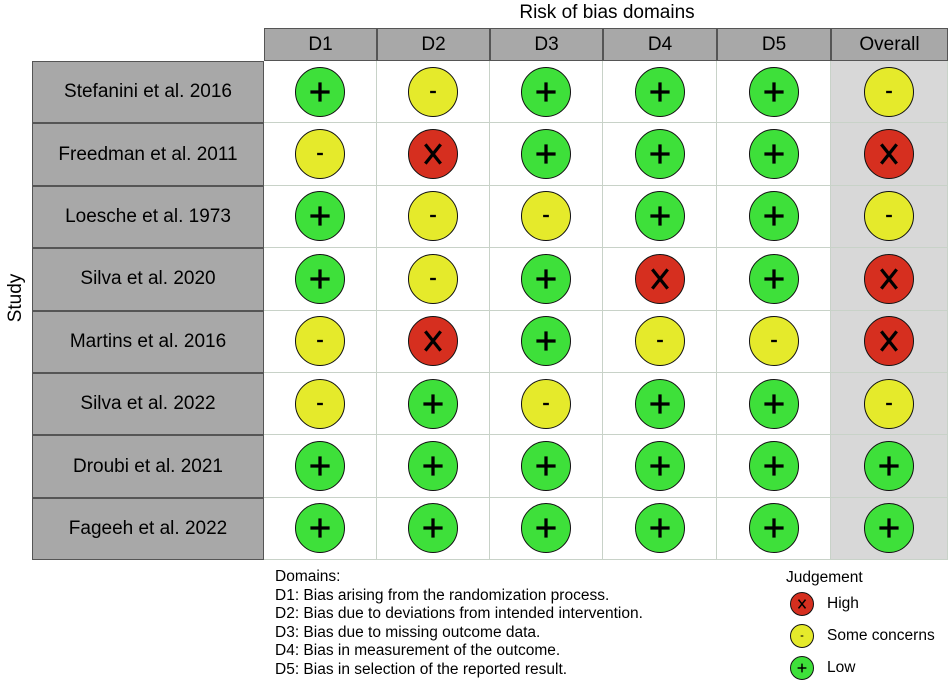 The height and width of the screenshot is (688, 950). What do you see at coordinates (148, 529) in the screenshot?
I see `study-label: Fageeh et al. 2022` at bounding box center [148, 529].